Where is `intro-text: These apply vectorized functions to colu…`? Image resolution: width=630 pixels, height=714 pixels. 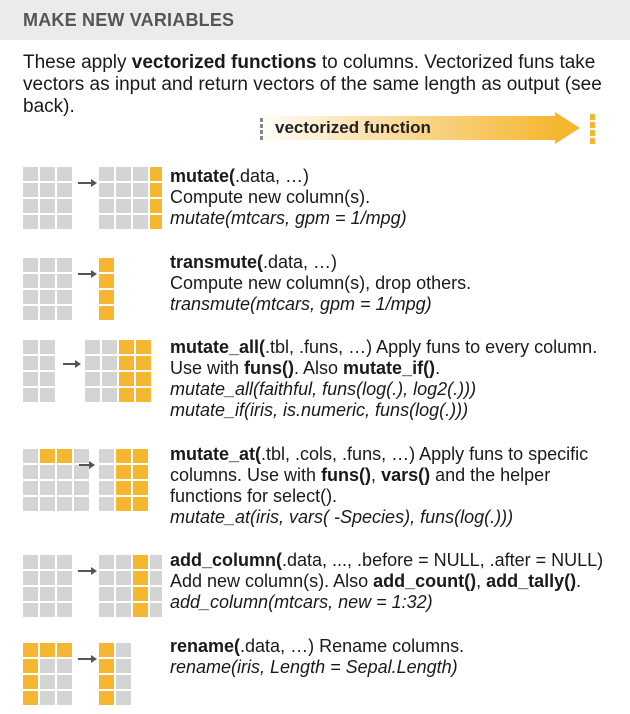
intro-text: These apply vectorized functions to colu… is located at coordinates (323, 85).